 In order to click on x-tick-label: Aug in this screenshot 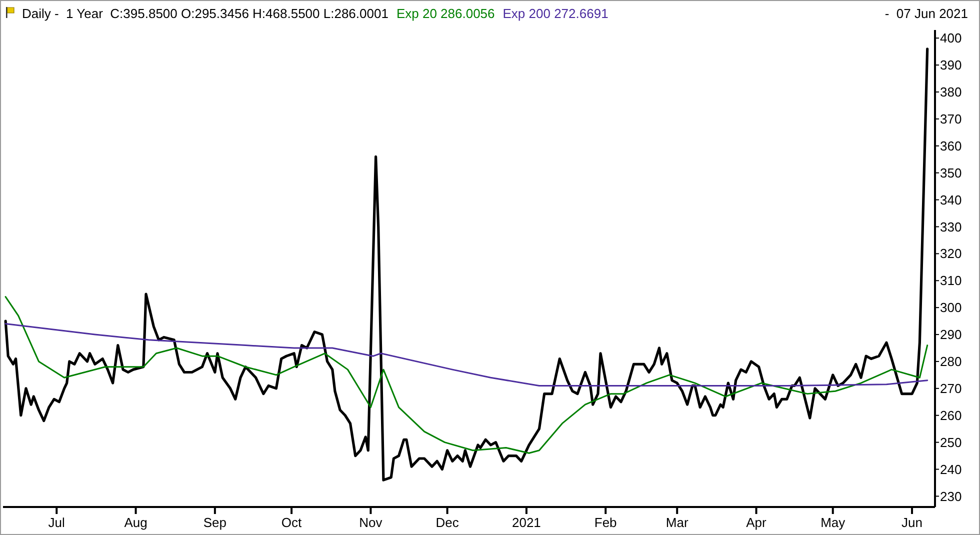, I will do `click(136, 522)`.